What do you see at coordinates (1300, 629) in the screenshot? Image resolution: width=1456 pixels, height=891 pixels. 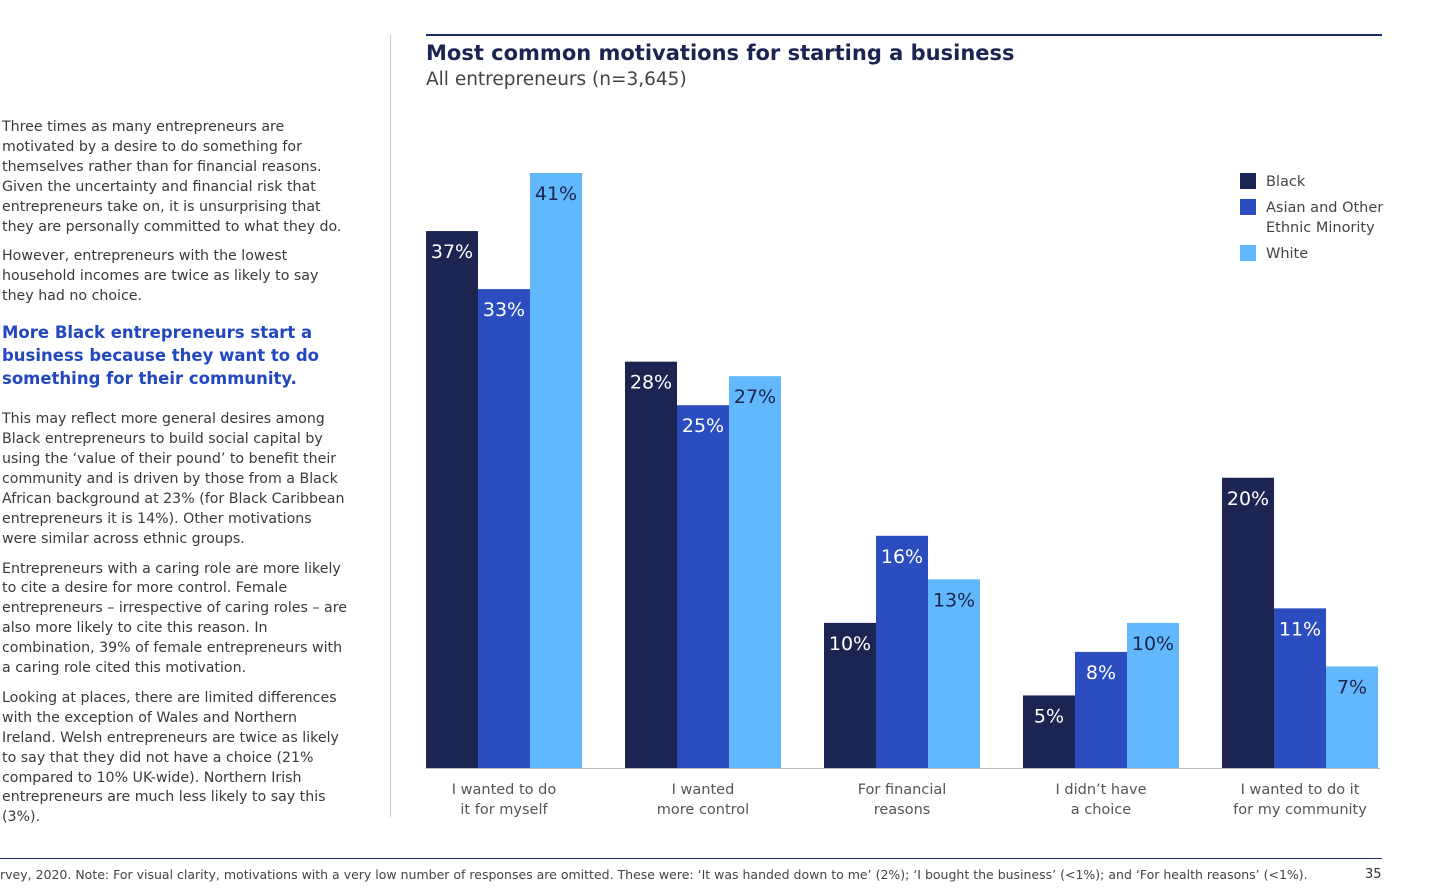 I see `data-label: 11%` at bounding box center [1300, 629].